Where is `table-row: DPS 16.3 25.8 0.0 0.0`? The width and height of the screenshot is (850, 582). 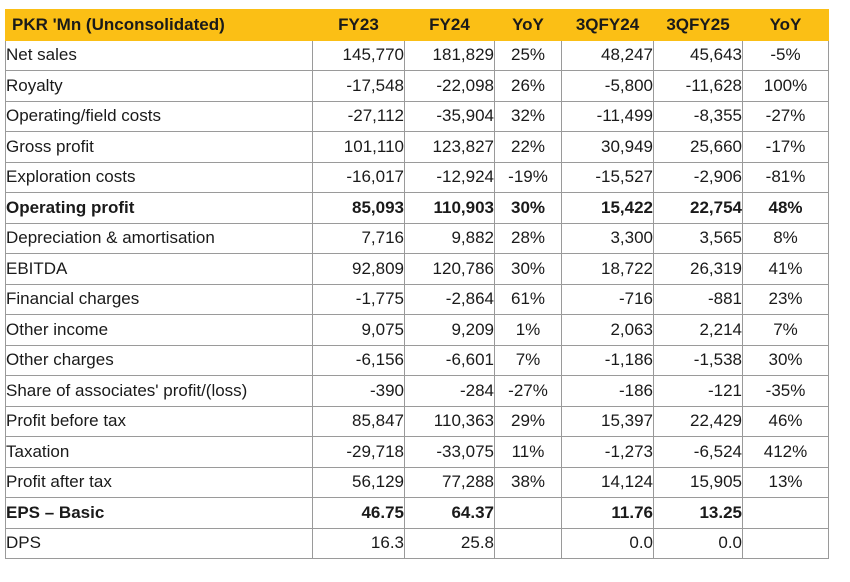 table-row: DPS 16.3 25.8 0.0 0.0 is located at coordinates (417, 543).